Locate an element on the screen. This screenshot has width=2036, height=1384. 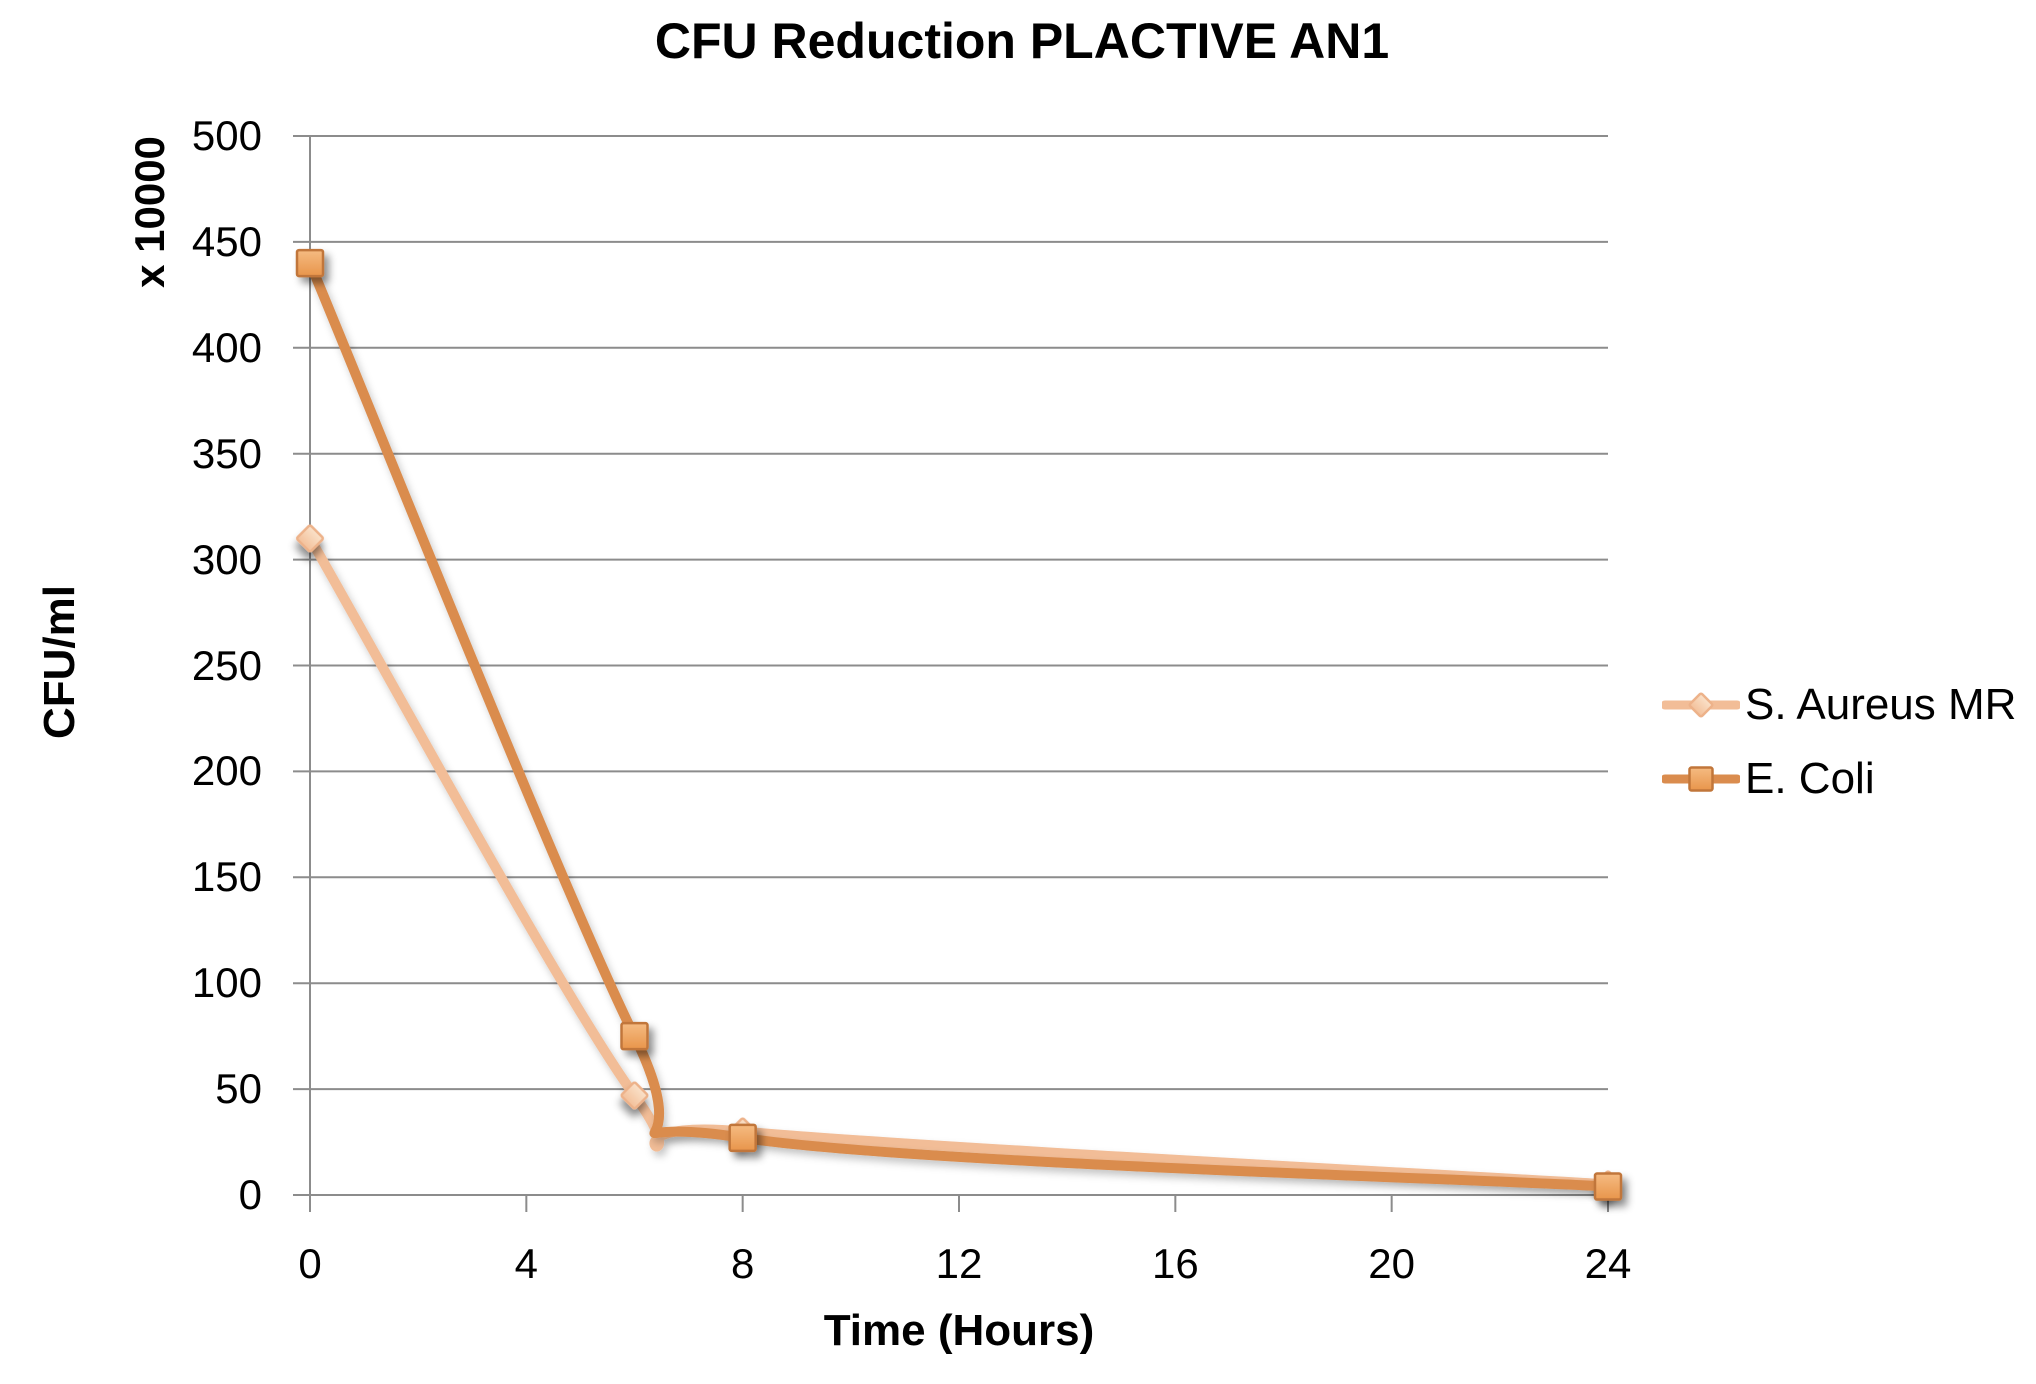
y-axis-title: CFU/ml is located at coordinates (59, 662).